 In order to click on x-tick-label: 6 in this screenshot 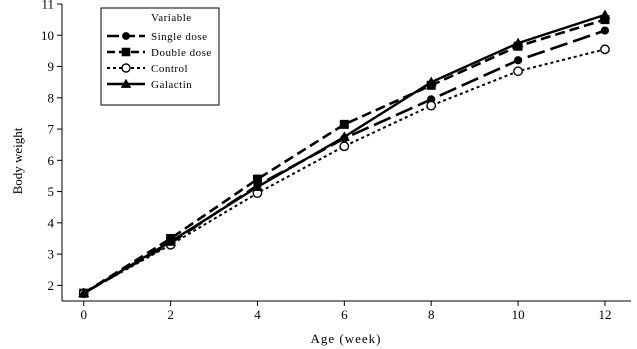, I will do `click(344, 314)`.